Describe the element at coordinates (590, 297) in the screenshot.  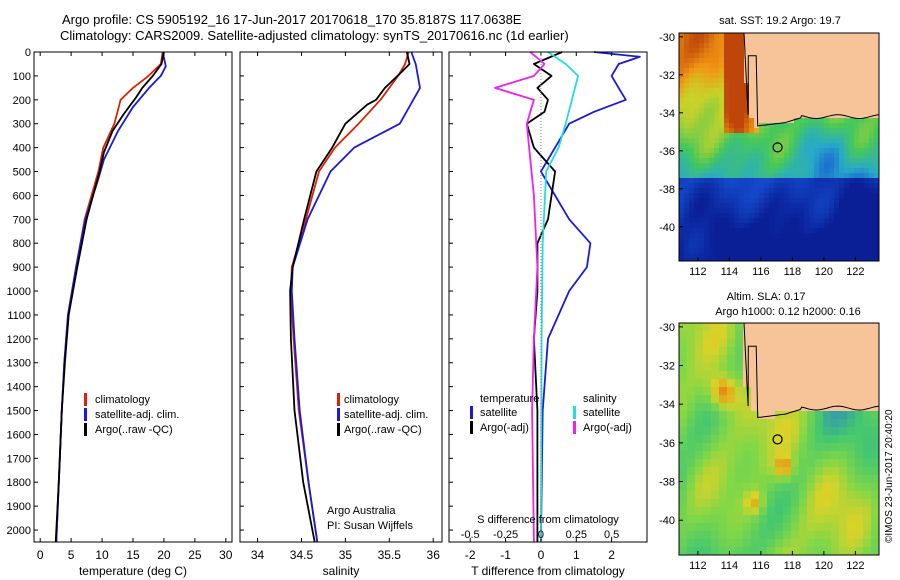
I see `series-line-temperature-satellite` at that location.